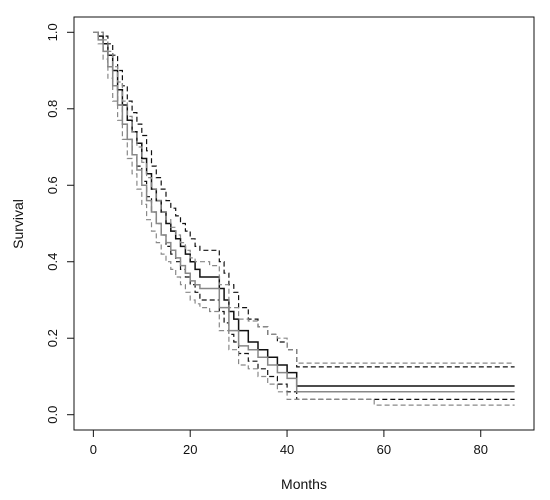 This screenshot has height=500, width=550. I want to click on y-axis: 0.0 0.2 0.4 0.6 0.8 1.0, so click(59, 223).